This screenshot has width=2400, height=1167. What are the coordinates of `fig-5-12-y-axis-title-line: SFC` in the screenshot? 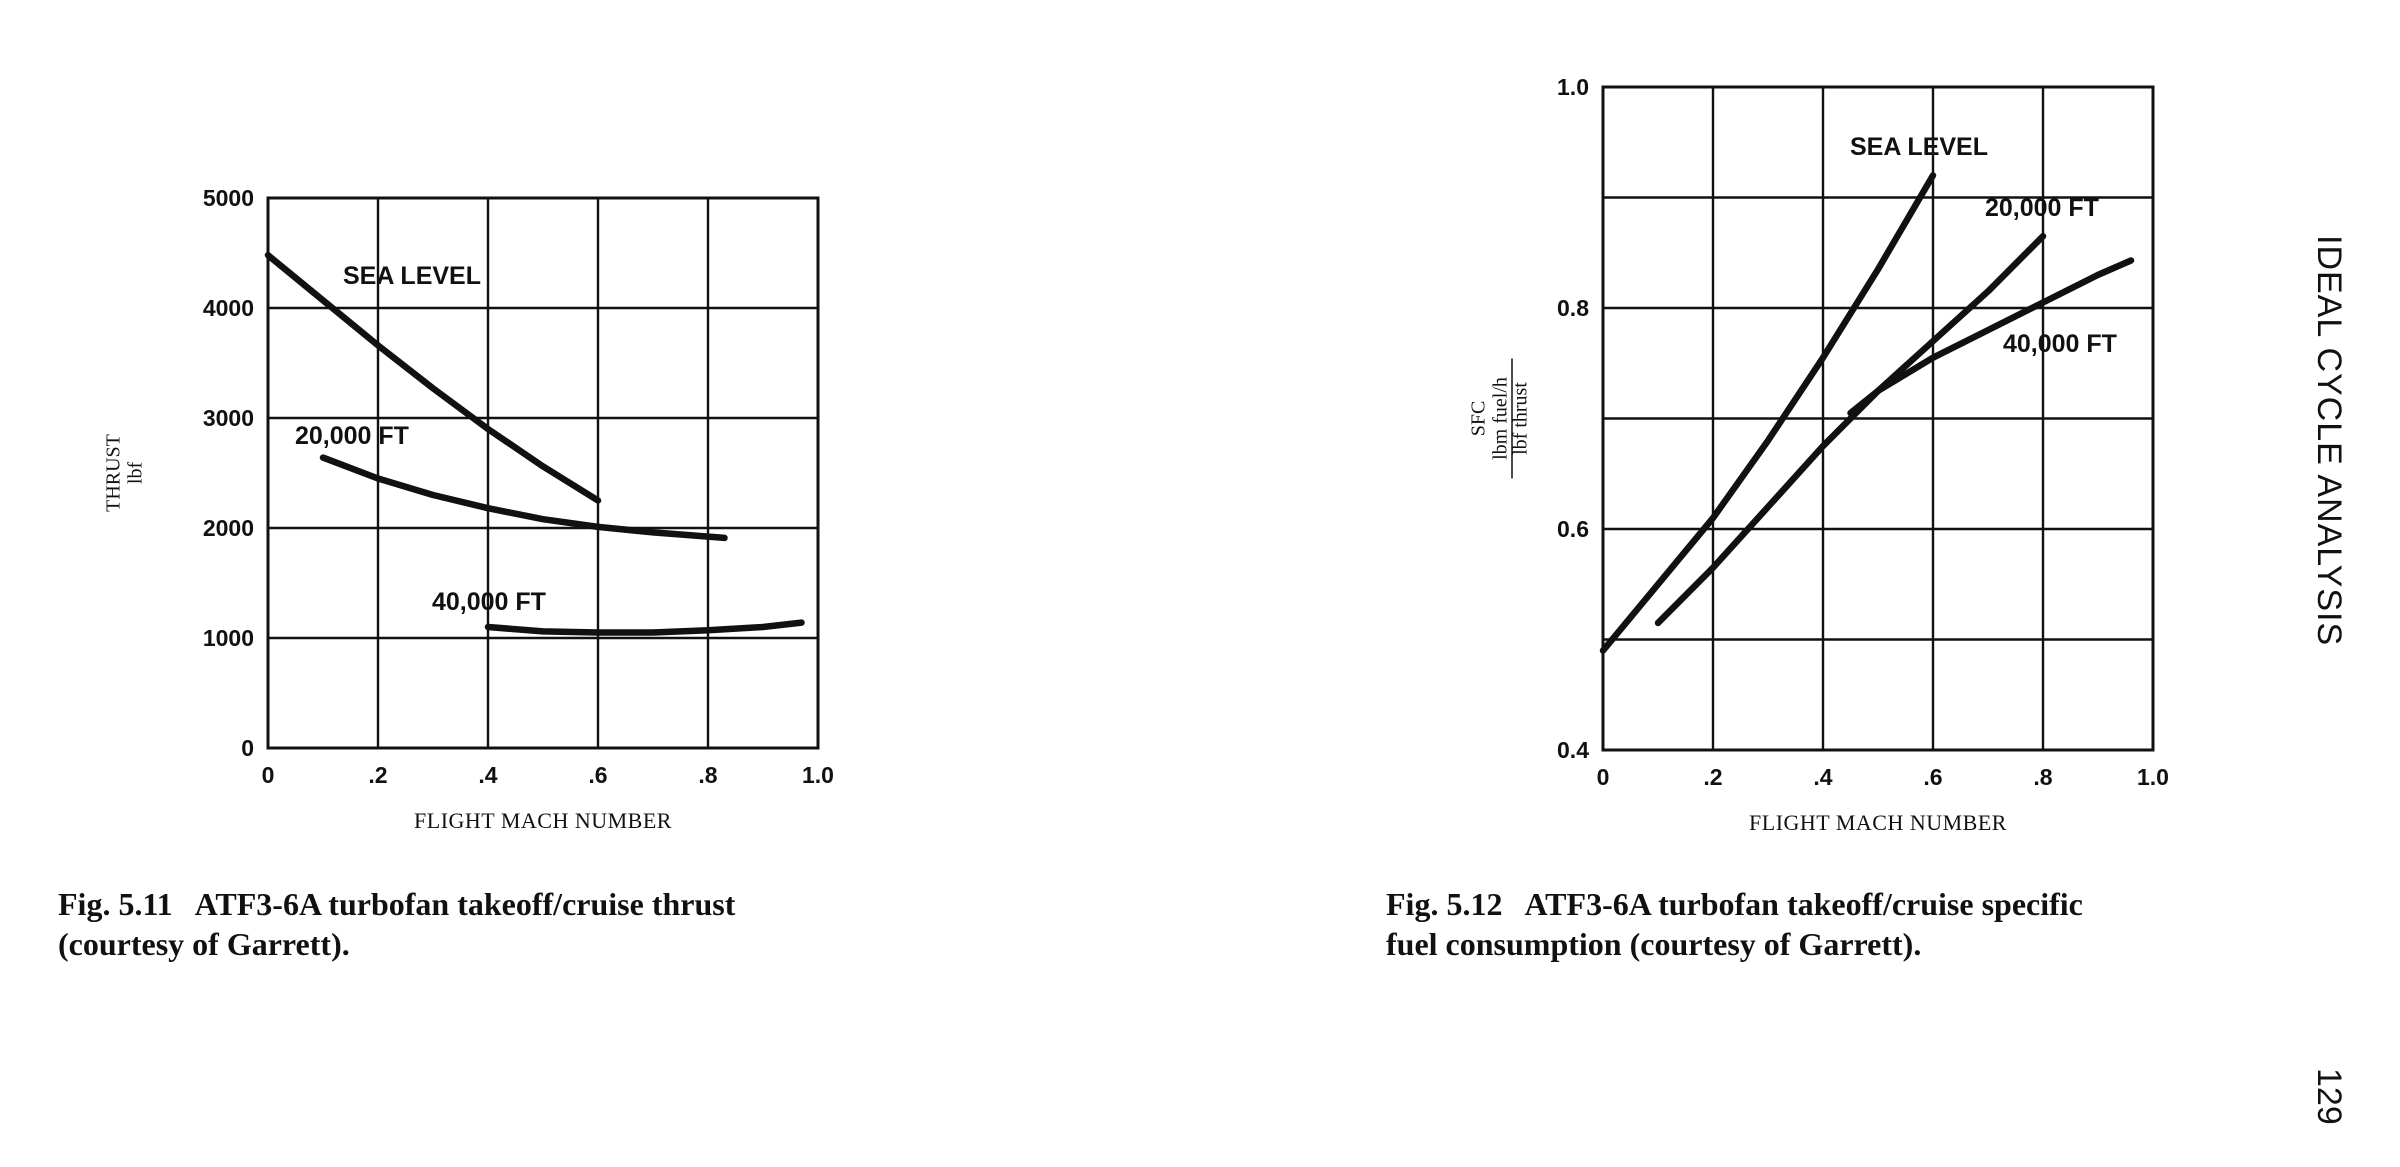 It's located at (1479, 419).